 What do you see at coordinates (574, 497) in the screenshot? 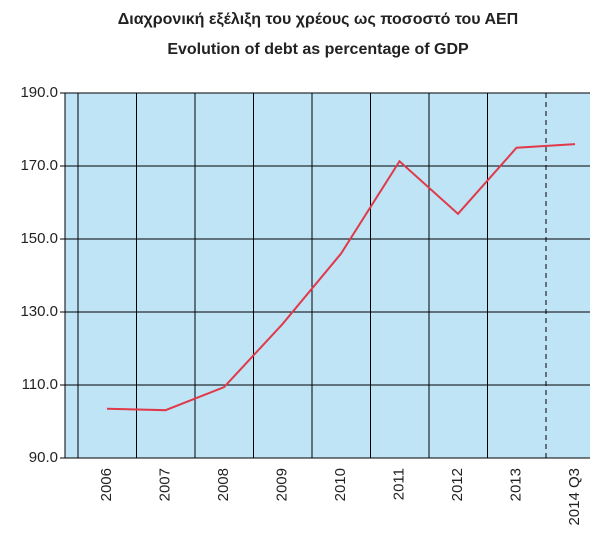
I see `x-tick-label: 2014 Q3` at bounding box center [574, 497].